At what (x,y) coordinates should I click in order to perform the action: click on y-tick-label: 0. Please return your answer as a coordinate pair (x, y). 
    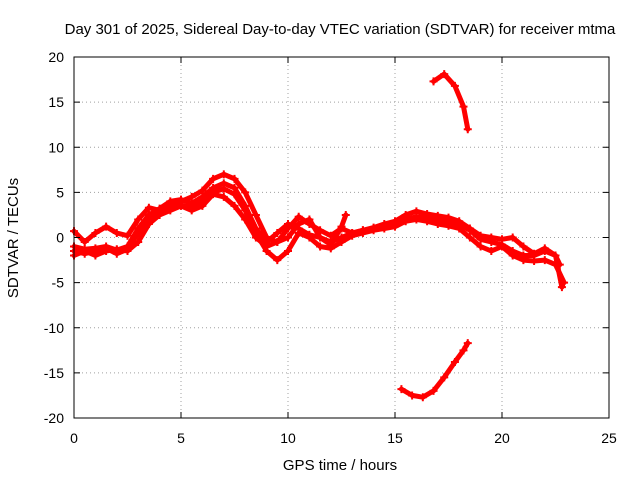
    Looking at the image, I should click on (60, 238).